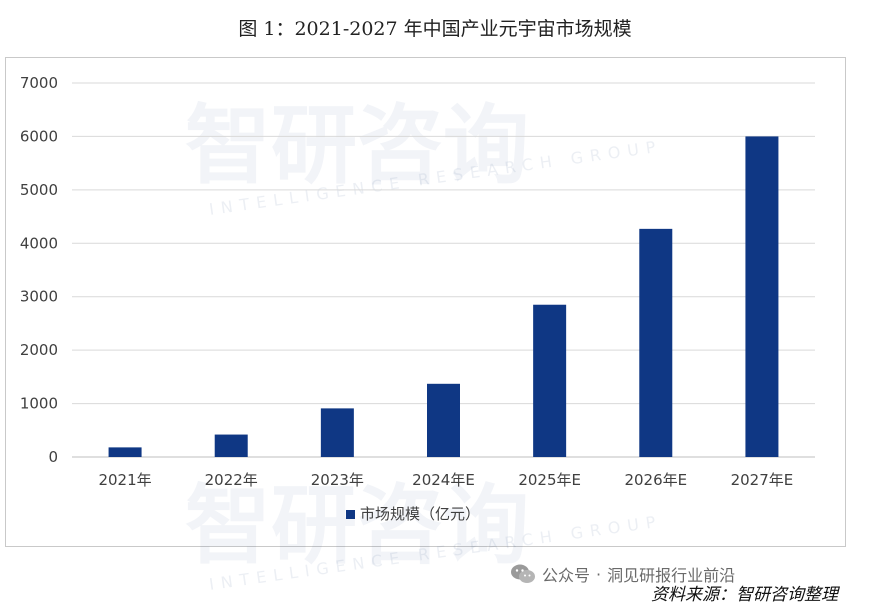 The width and height of the screenshot is (870, 609). What do you see at coordinates (39, 404) in the screenshot?
I see `y-tick-label: 1000` at bounding box center [39, 404].